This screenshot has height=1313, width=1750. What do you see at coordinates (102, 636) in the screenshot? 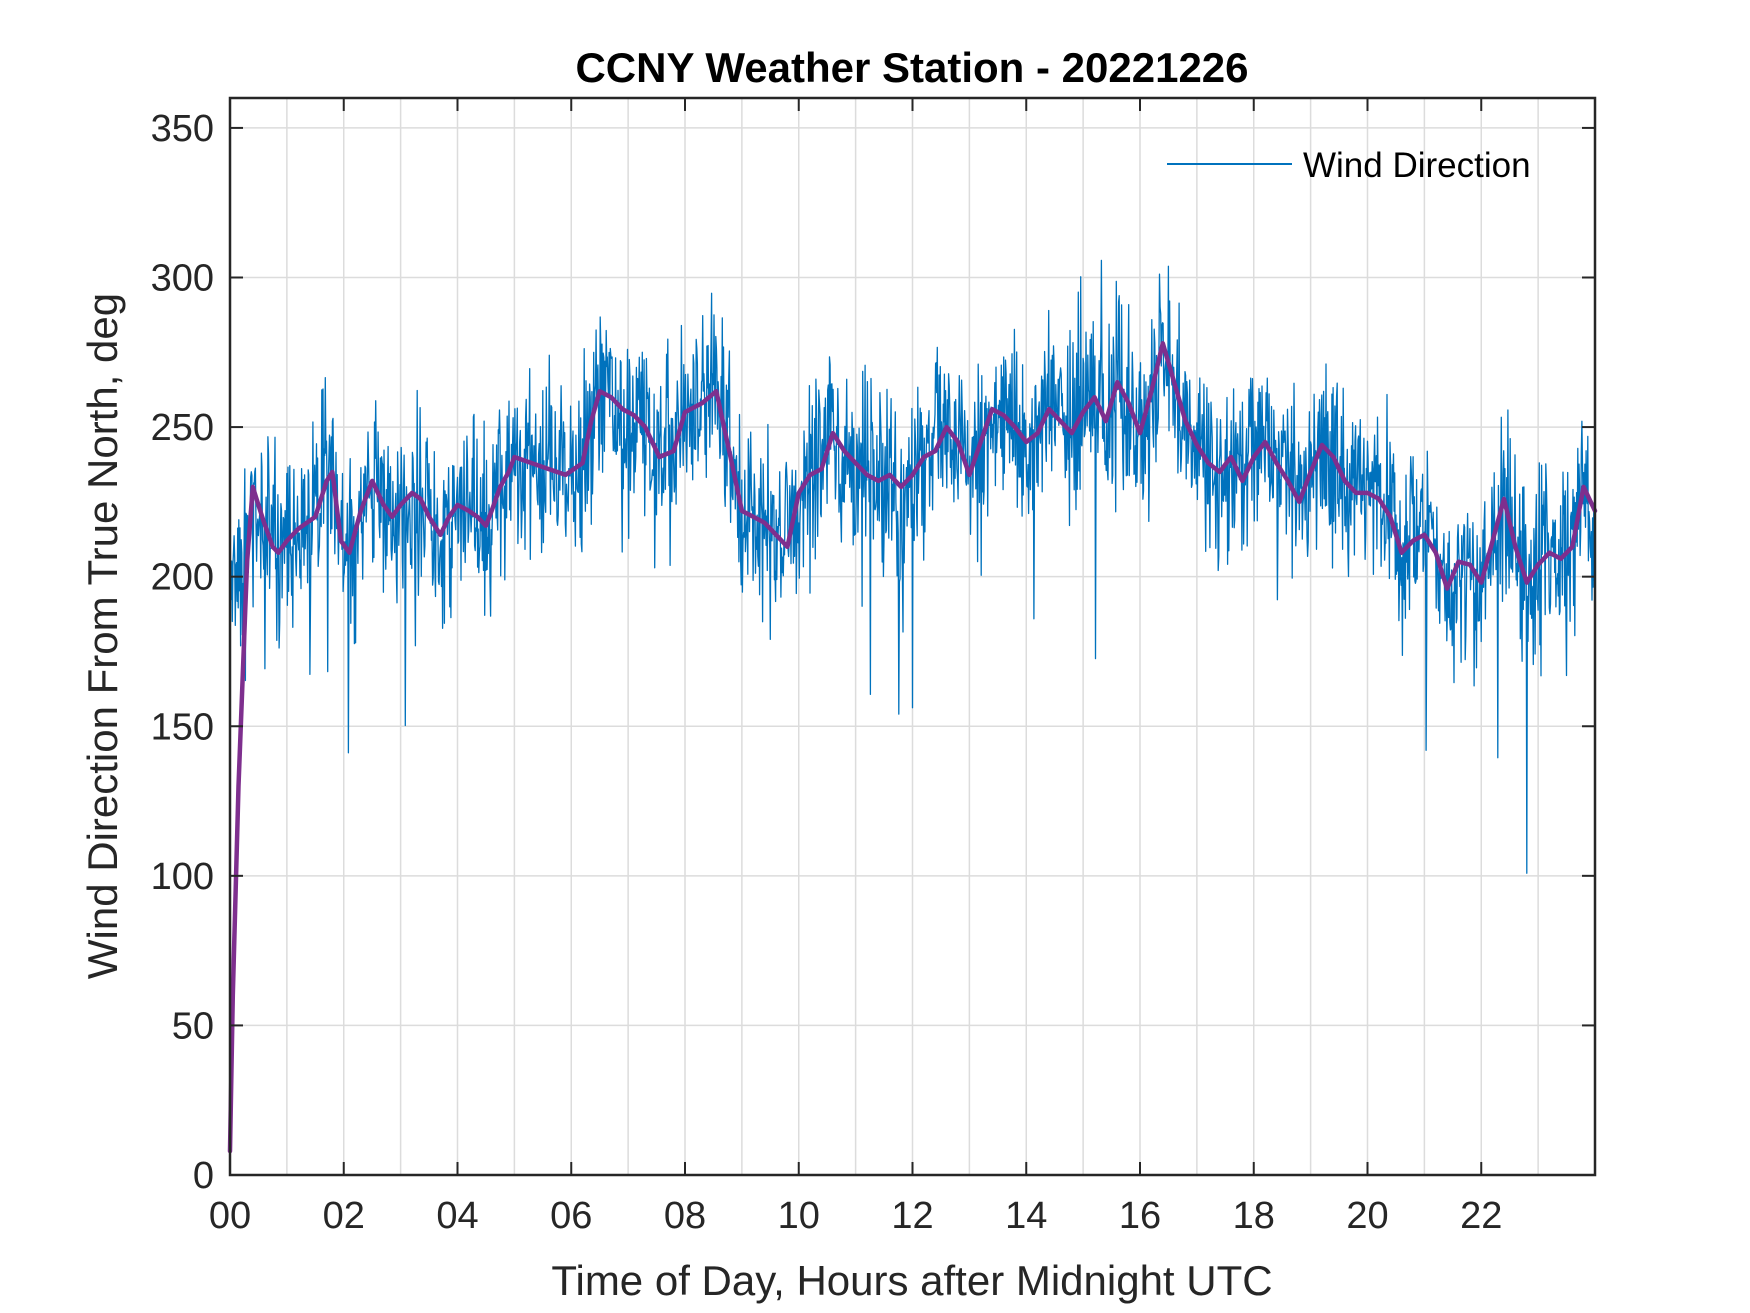
I see `y-axis-title: Wind Direction From True North, deg` at bounding box center [102, 636].